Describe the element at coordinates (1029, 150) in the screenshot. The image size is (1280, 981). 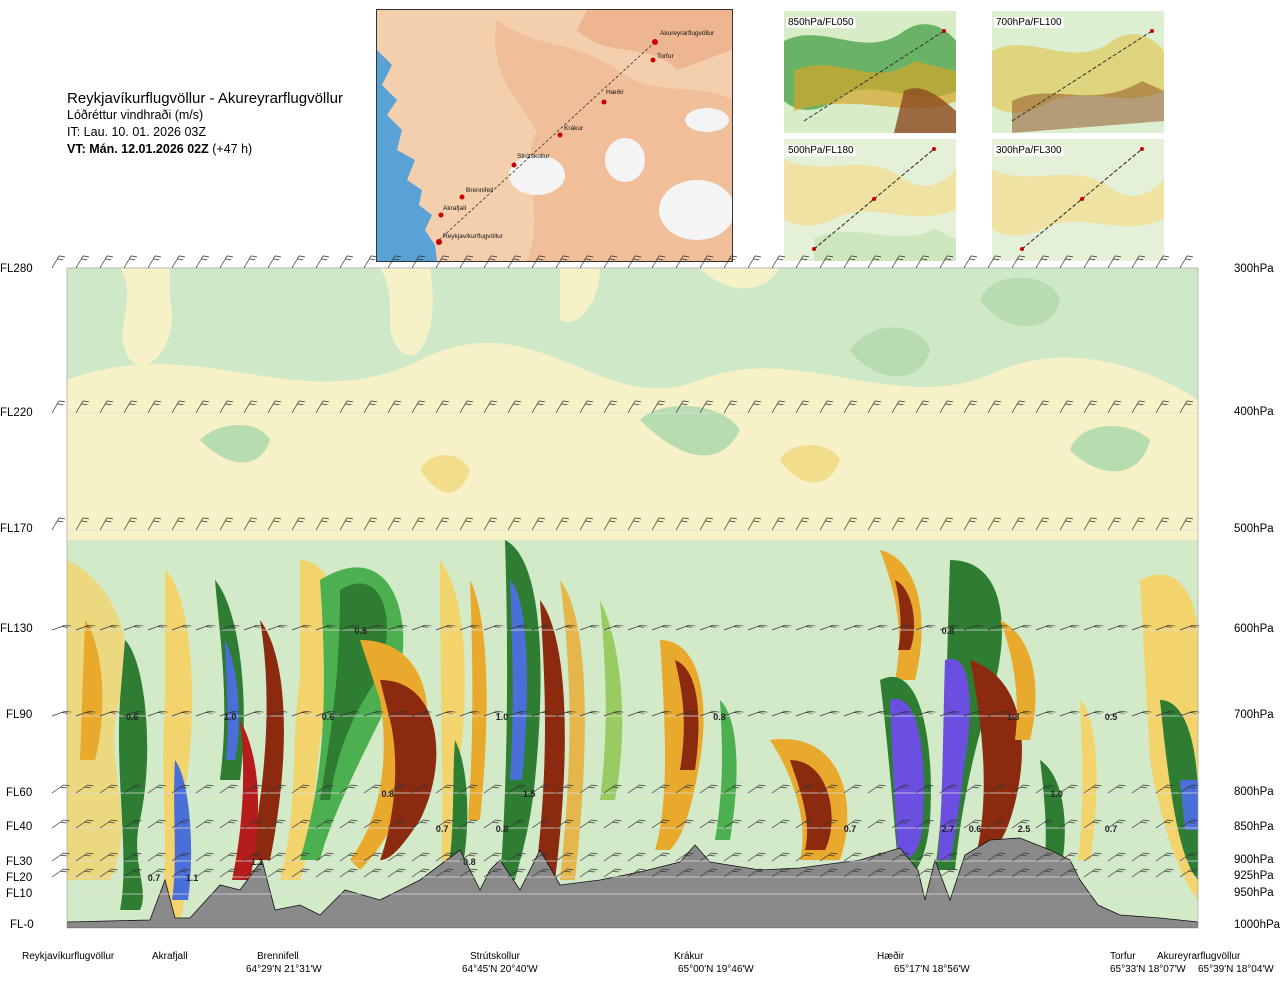
I see `thumbnail-300hpa-label: 300hPa/FL300` at that location.